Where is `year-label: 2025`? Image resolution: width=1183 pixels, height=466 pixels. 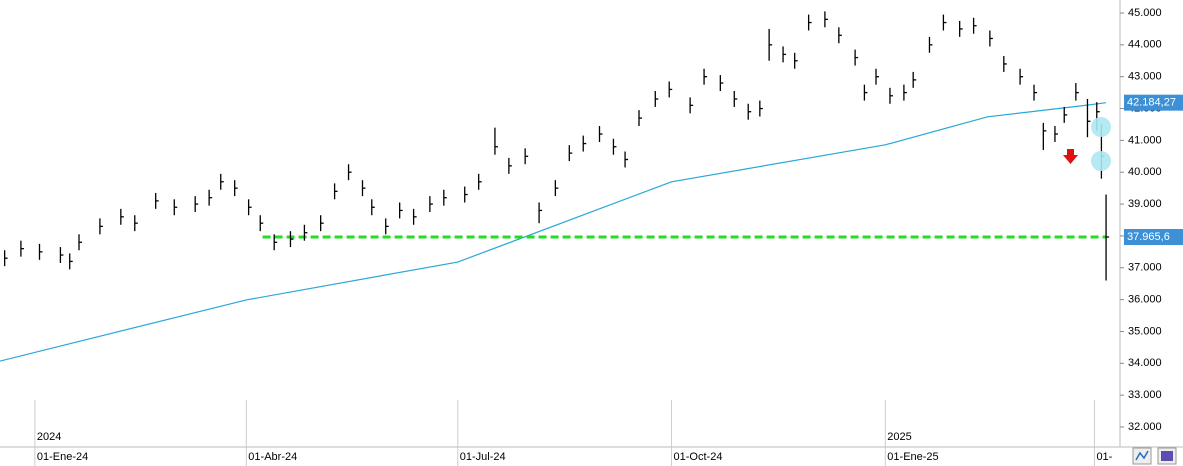 year-label: 2025 is located at coordinates (899, 437).